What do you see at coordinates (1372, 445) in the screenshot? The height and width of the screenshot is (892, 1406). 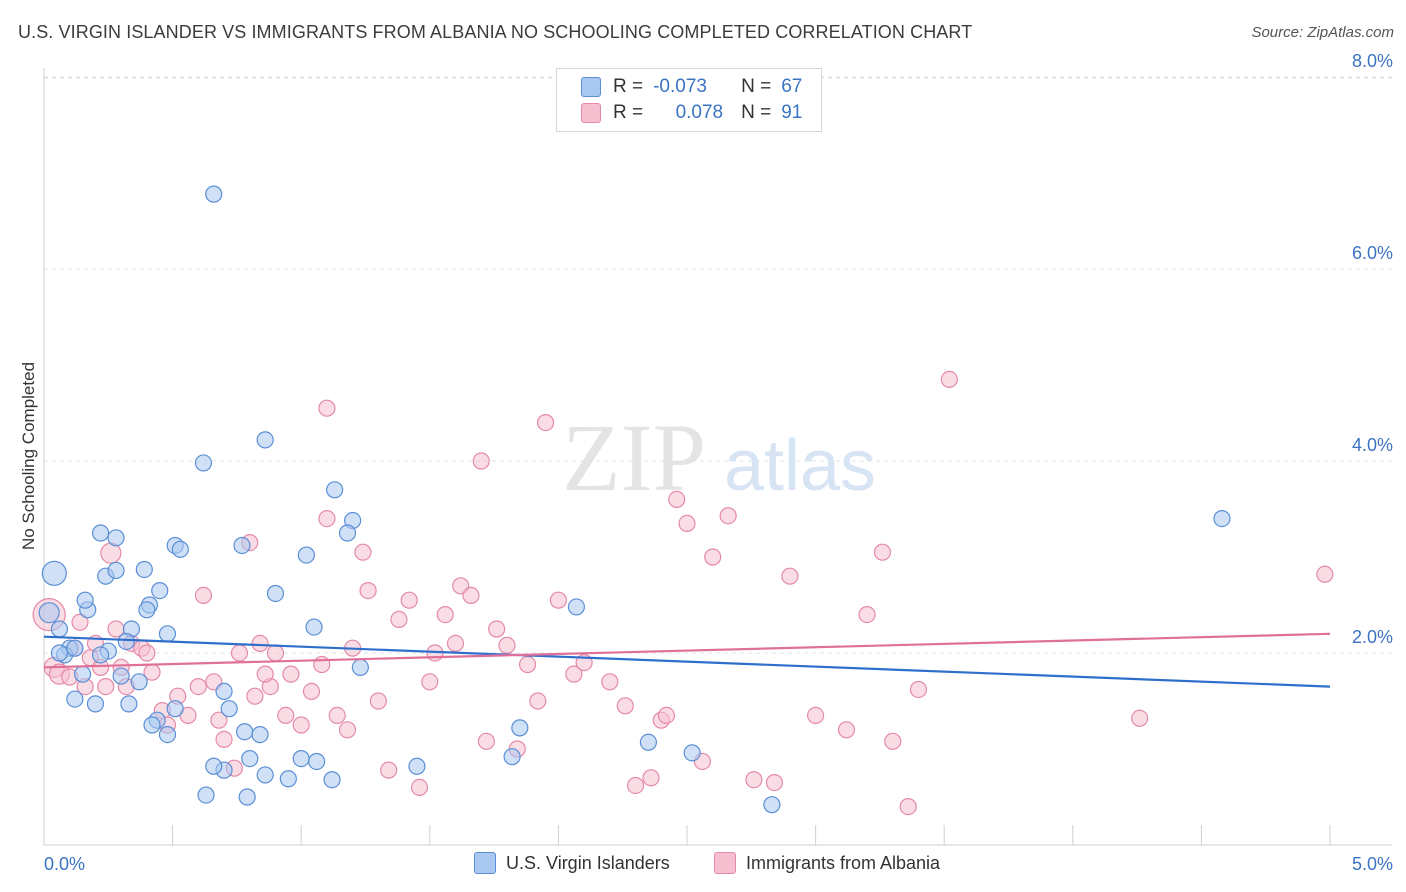 I see `y-tick-label: 4.0%` at bounding box center [1372, 445].